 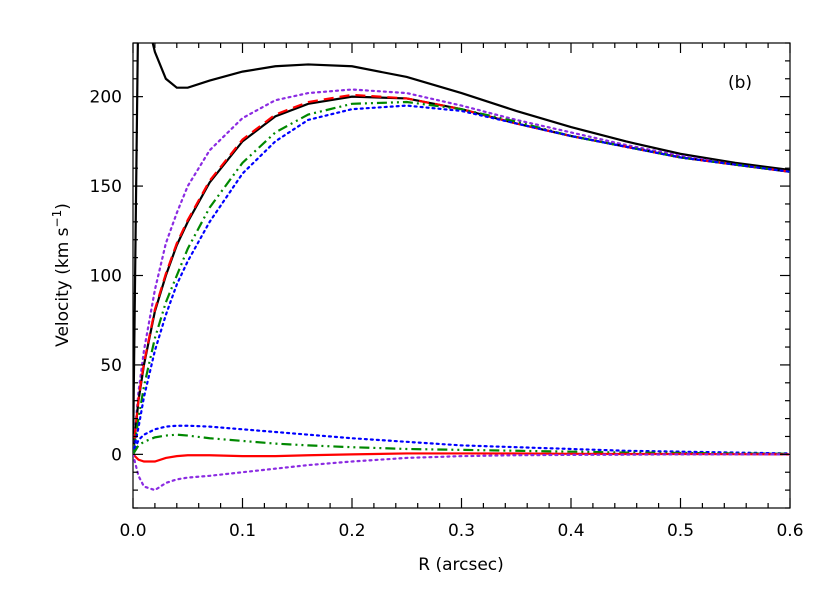 I want to click on x-tick-label: 0.0, so click(x=132, y=531).